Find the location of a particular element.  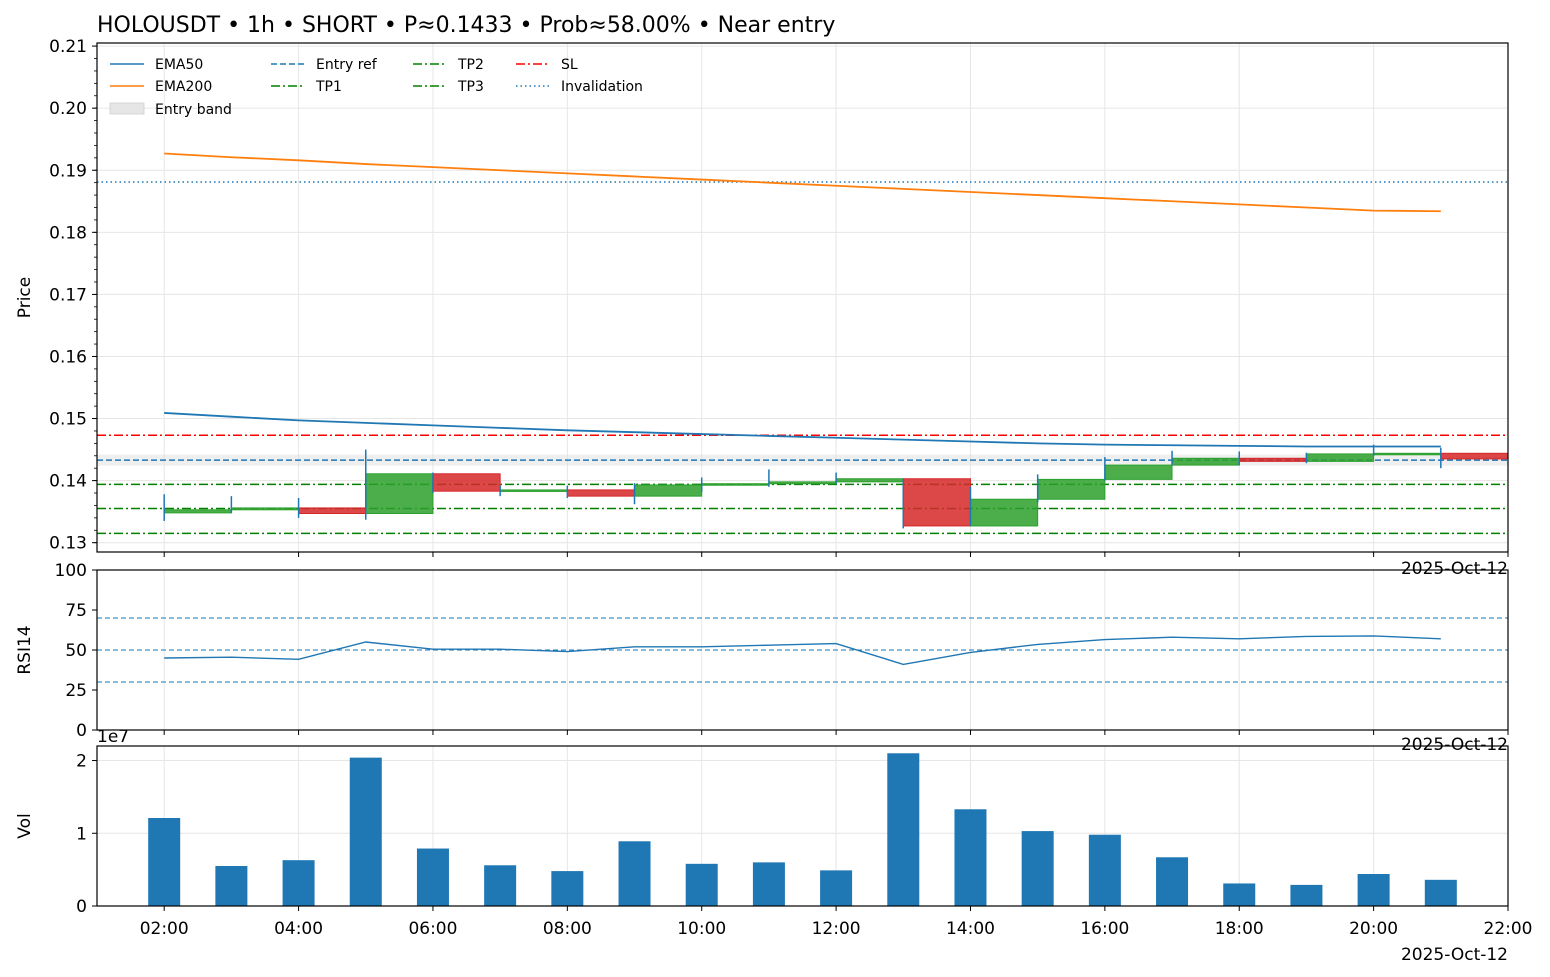

y-tick-label: 2 is located at coordinates (81, 762).